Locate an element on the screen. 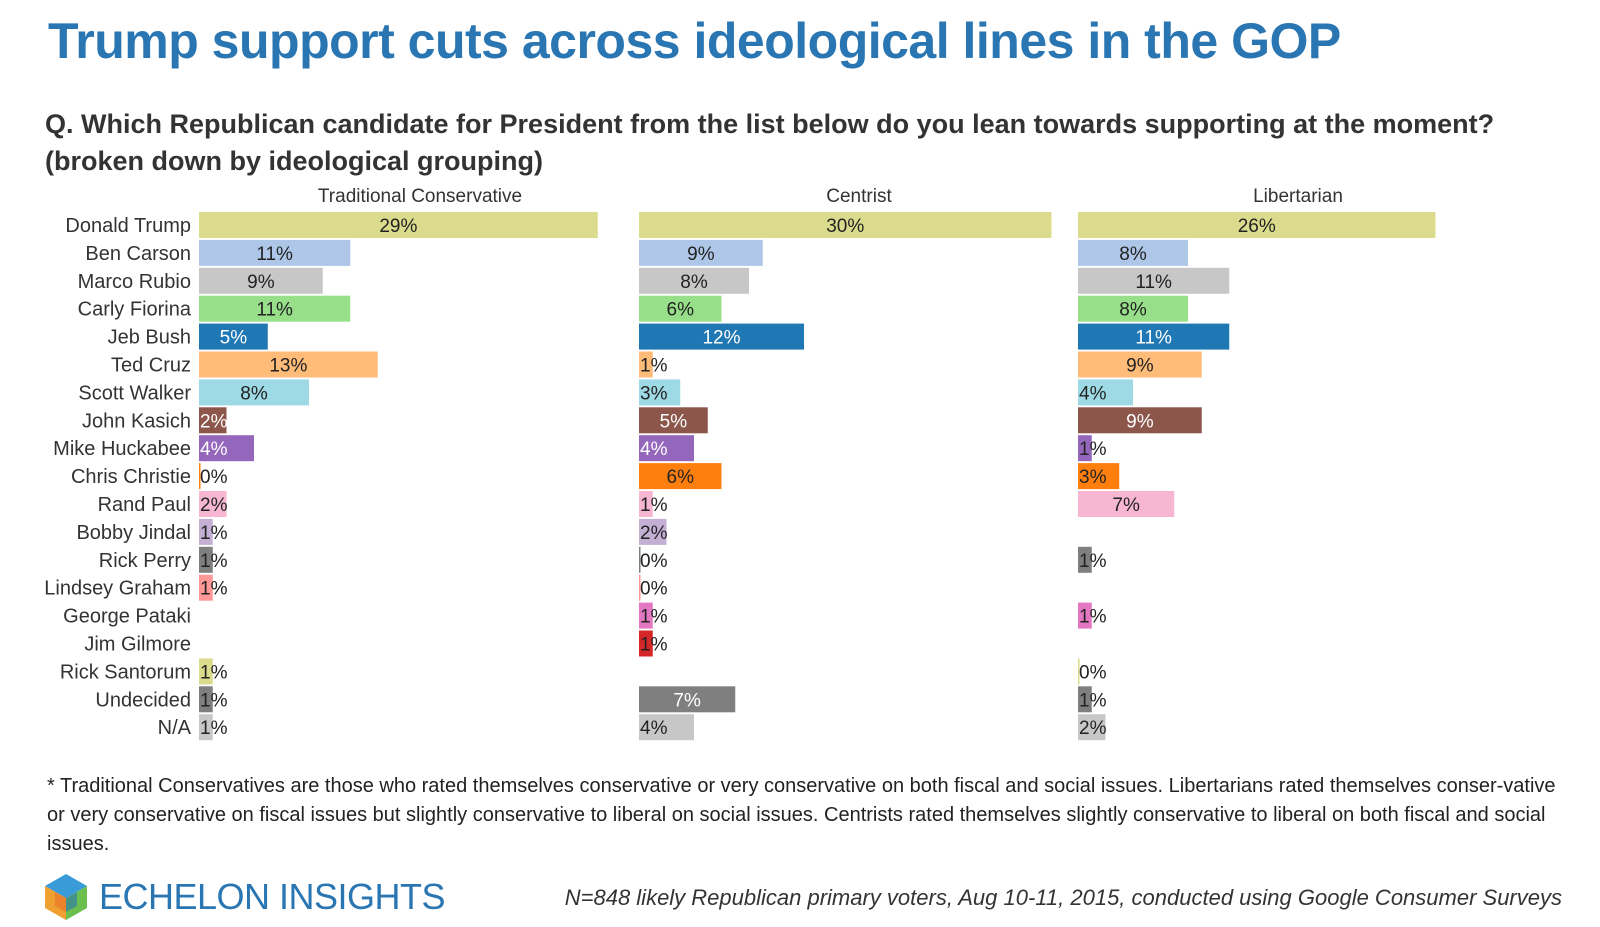  category-label: Jeb Bush is located at coordinates (149, 338).